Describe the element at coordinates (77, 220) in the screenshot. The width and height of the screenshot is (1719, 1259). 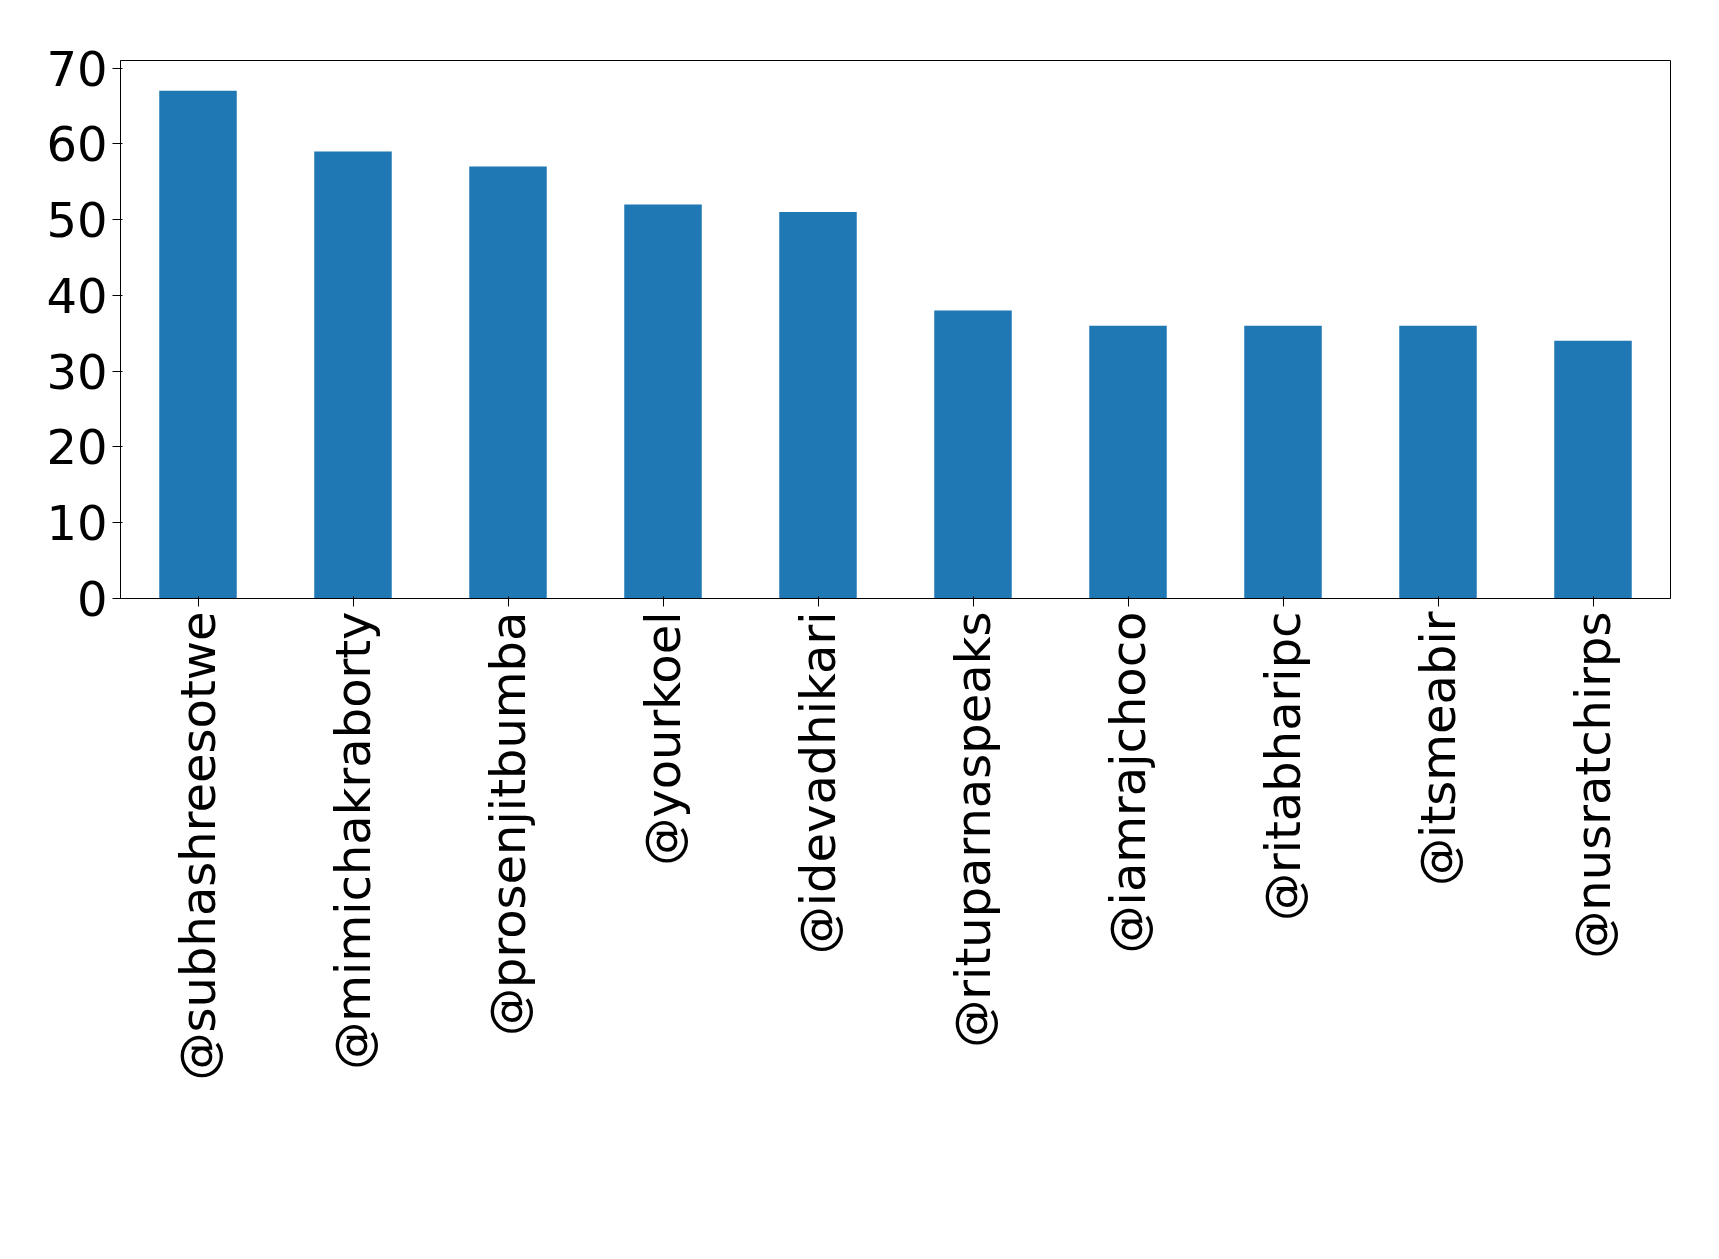
I see `y-tick-label: 50` at that location.